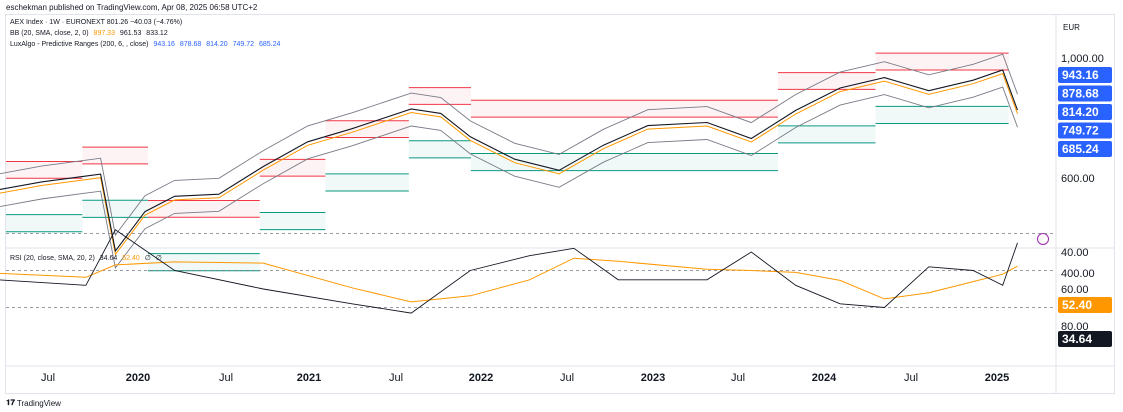  Describe the element at coordinates (1071, 27) in the screenshot. I see `currency-label: EUR` at that location.